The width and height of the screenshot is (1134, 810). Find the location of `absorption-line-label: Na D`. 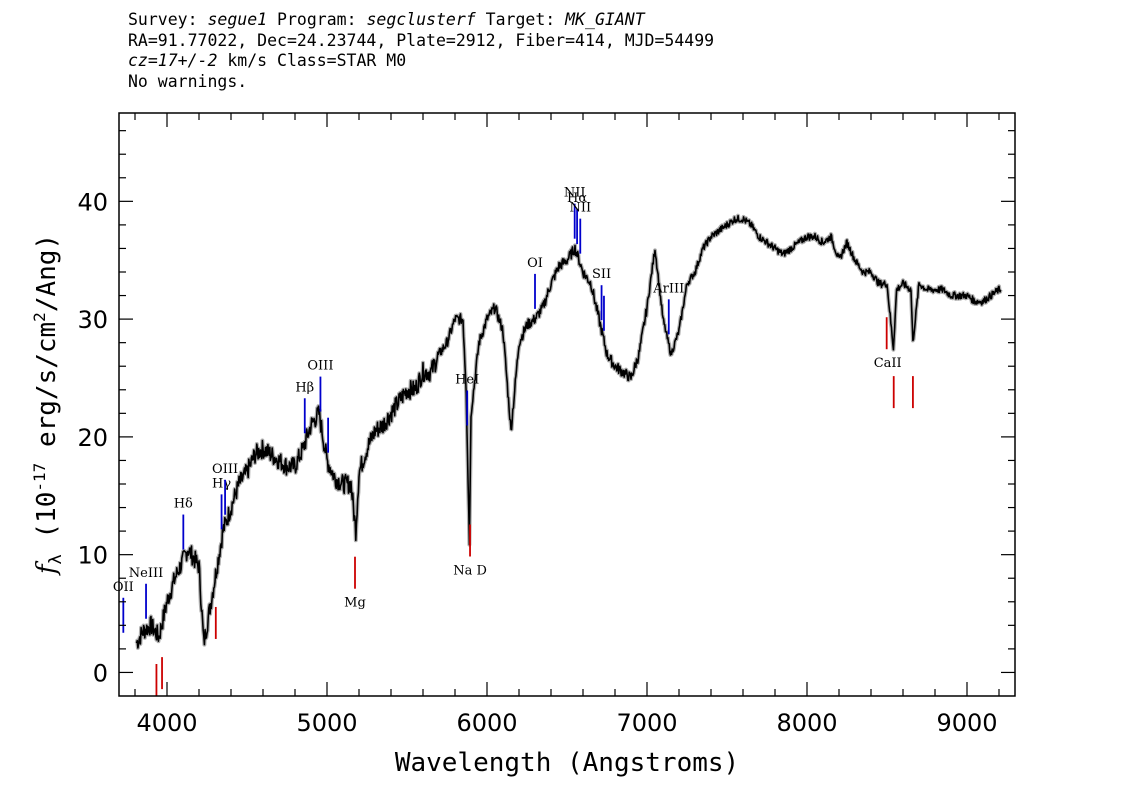

absorption-line-label: Na D is located at coordinates (470, 571).